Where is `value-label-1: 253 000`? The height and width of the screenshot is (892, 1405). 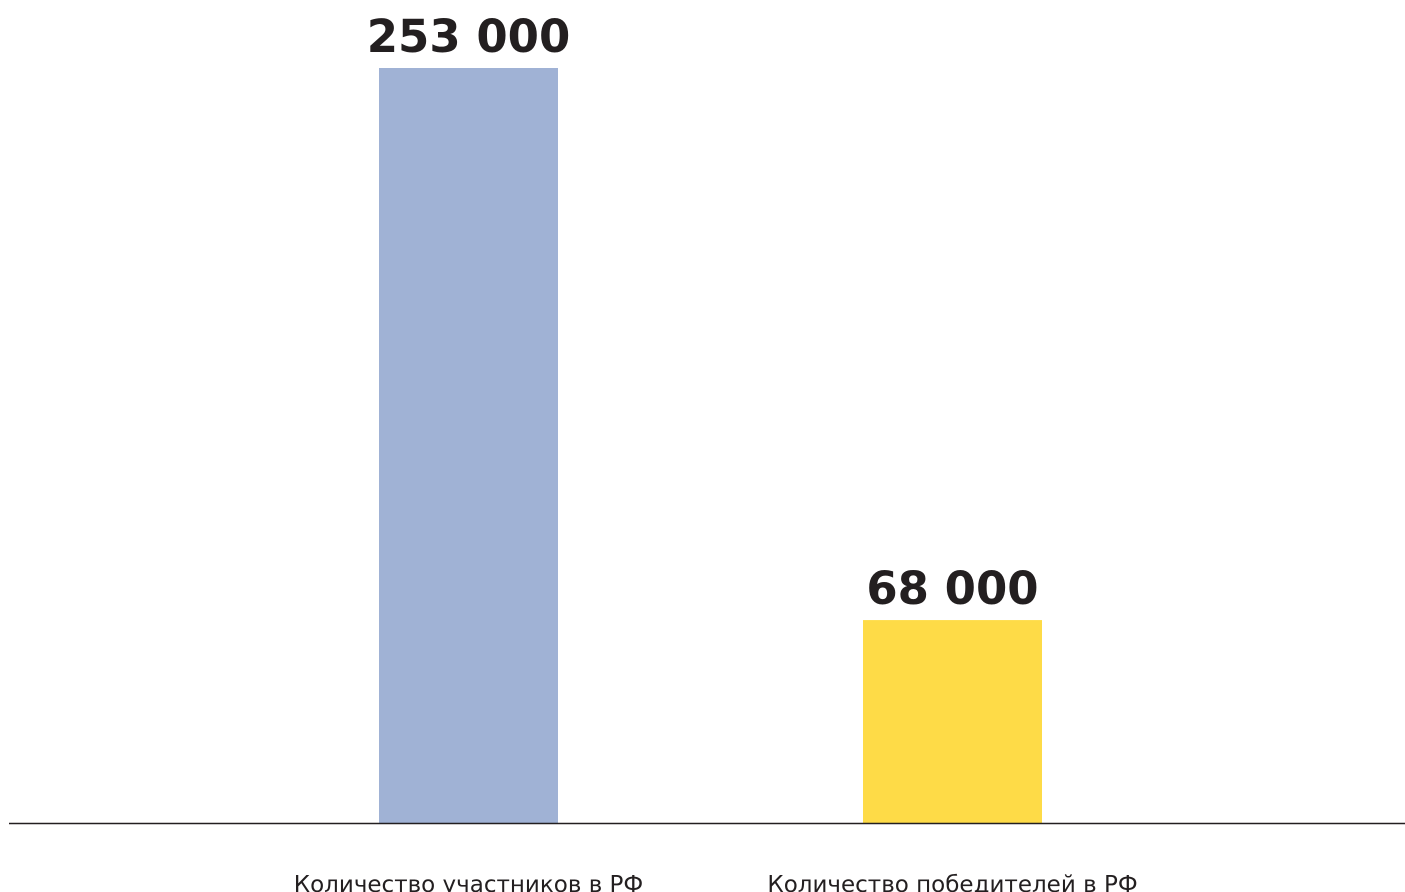
value-label-1: 253 000 is located at coordinates (469, 36).